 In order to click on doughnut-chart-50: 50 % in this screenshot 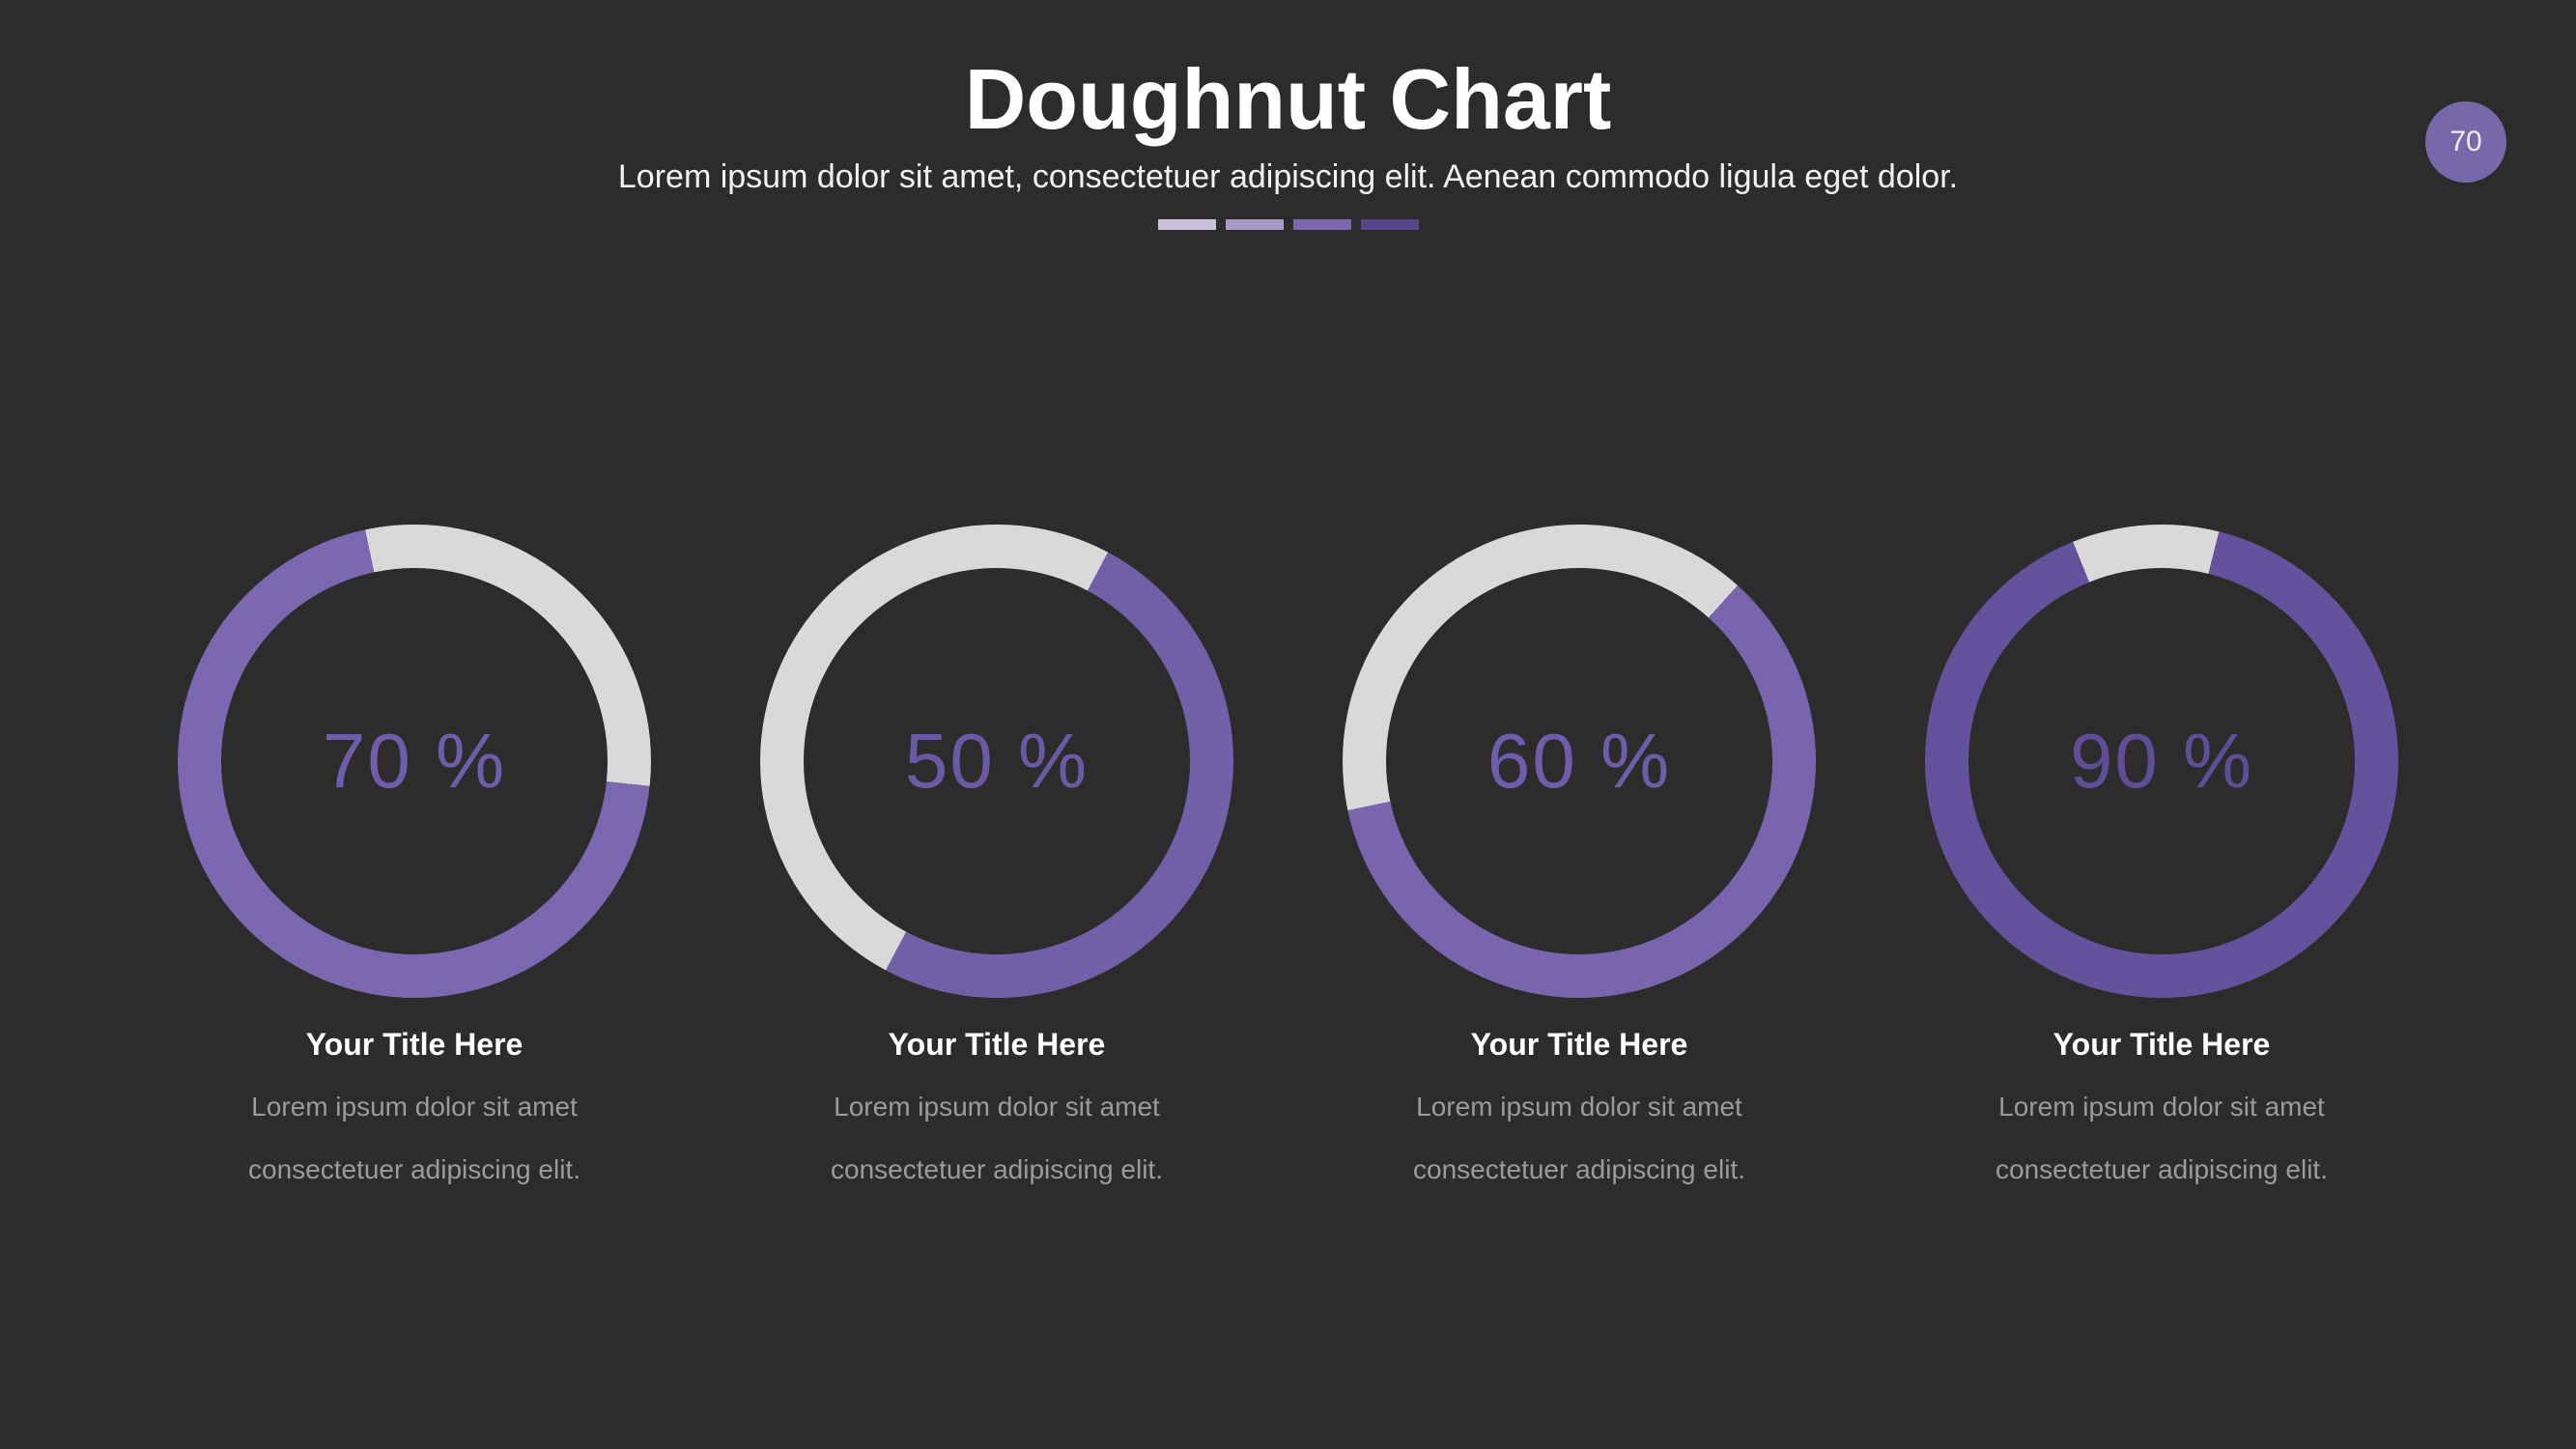, I will do `click(997, 761)`.